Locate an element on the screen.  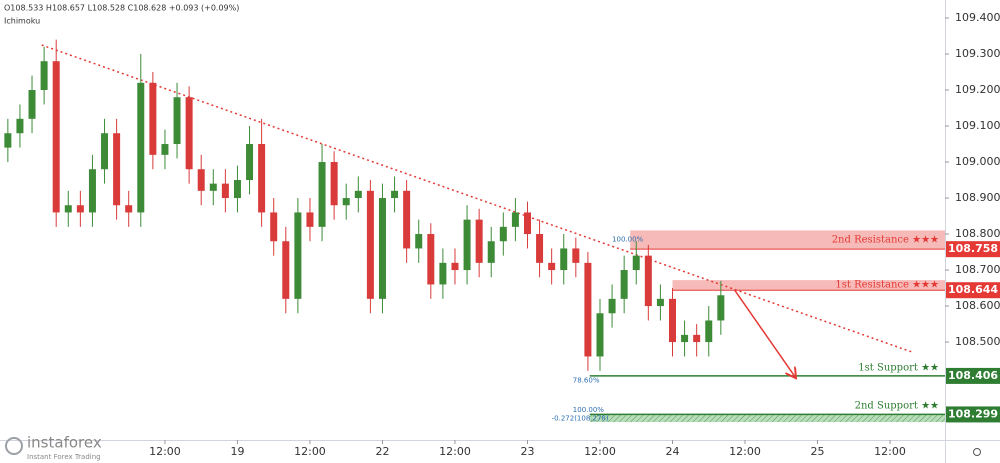
y-tick-label: 109.100 is located at coordinates (977, 125).